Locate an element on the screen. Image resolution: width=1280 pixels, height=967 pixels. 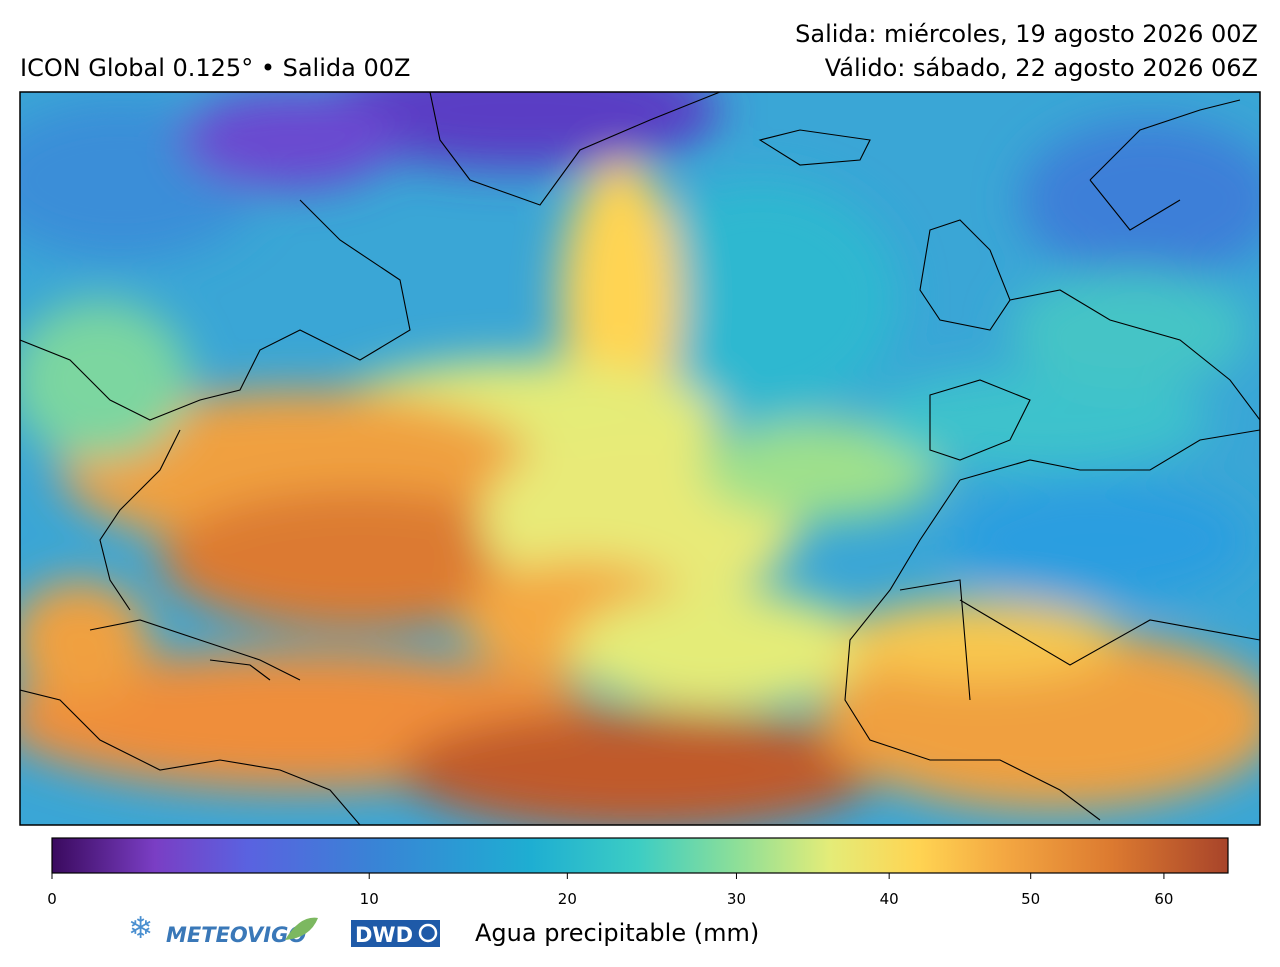
colorbar-bar is located at coordinates (640, 855).